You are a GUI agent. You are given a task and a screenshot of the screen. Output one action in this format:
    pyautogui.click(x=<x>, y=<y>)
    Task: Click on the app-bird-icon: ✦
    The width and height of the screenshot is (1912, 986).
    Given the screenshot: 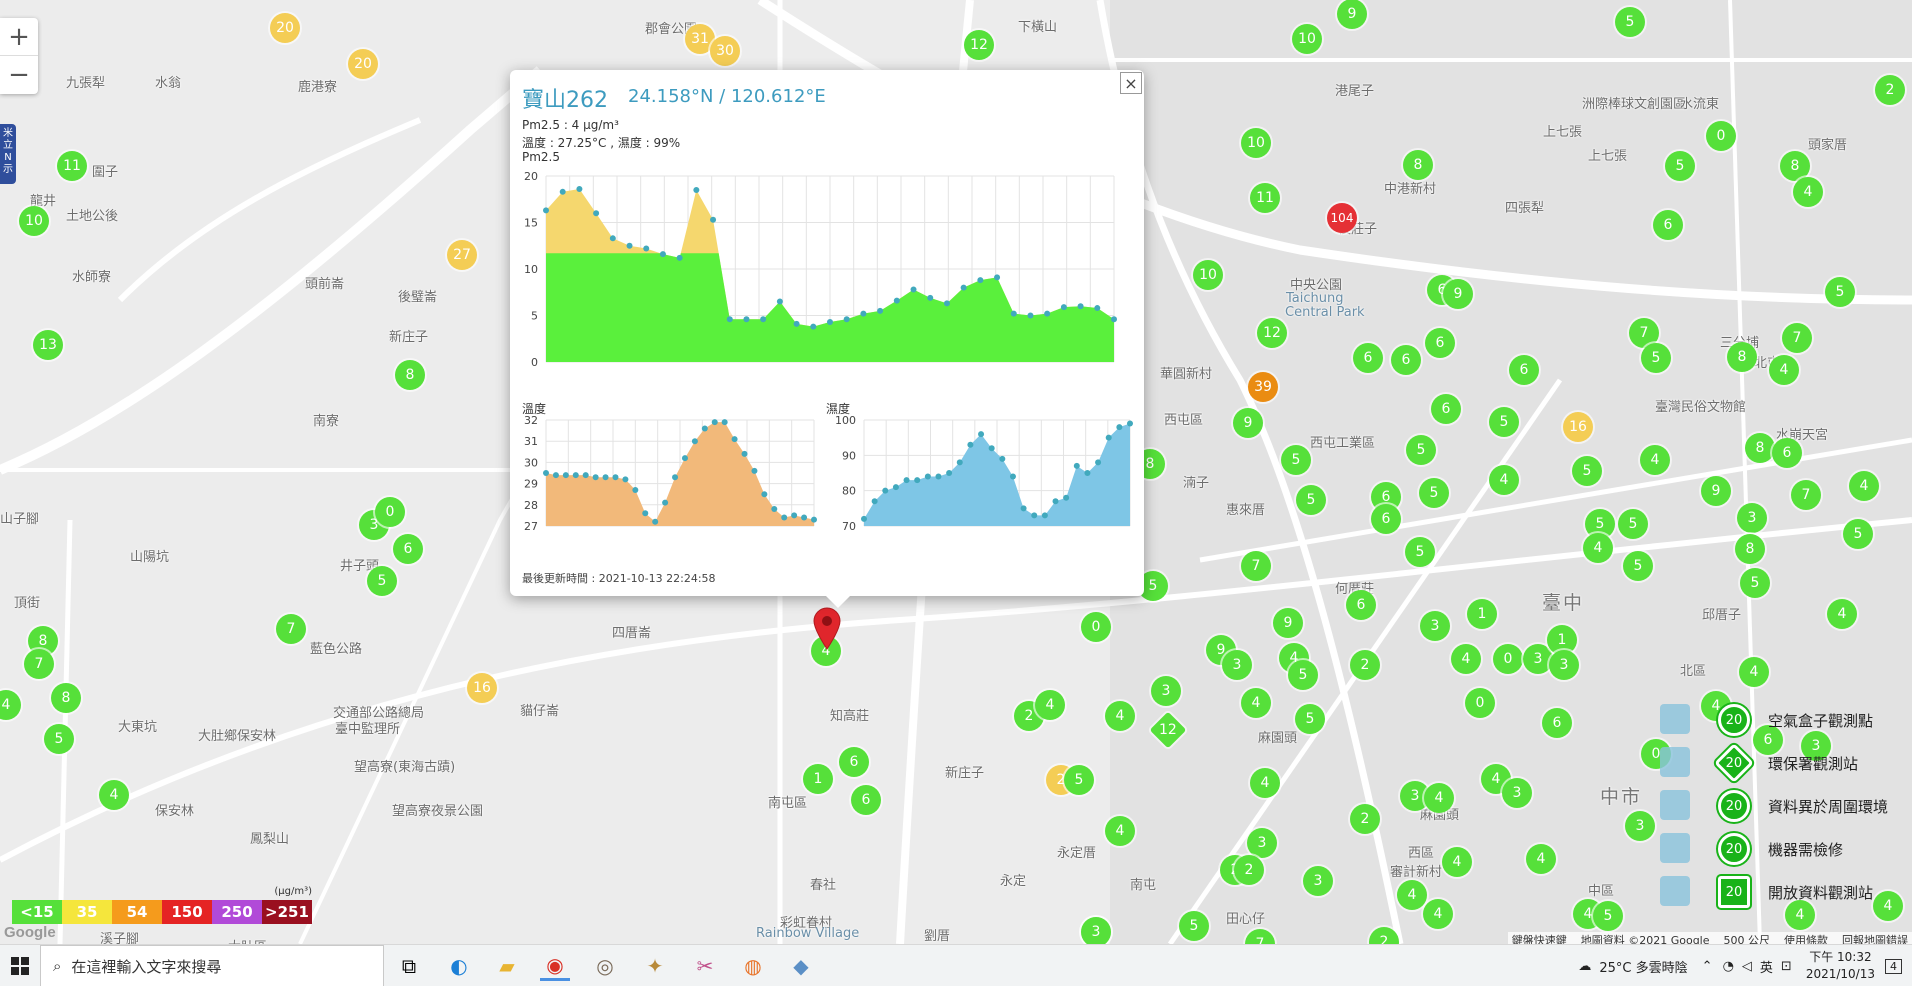 What is the action you would take?
    pyautogui.click(x=655, y=966)
    